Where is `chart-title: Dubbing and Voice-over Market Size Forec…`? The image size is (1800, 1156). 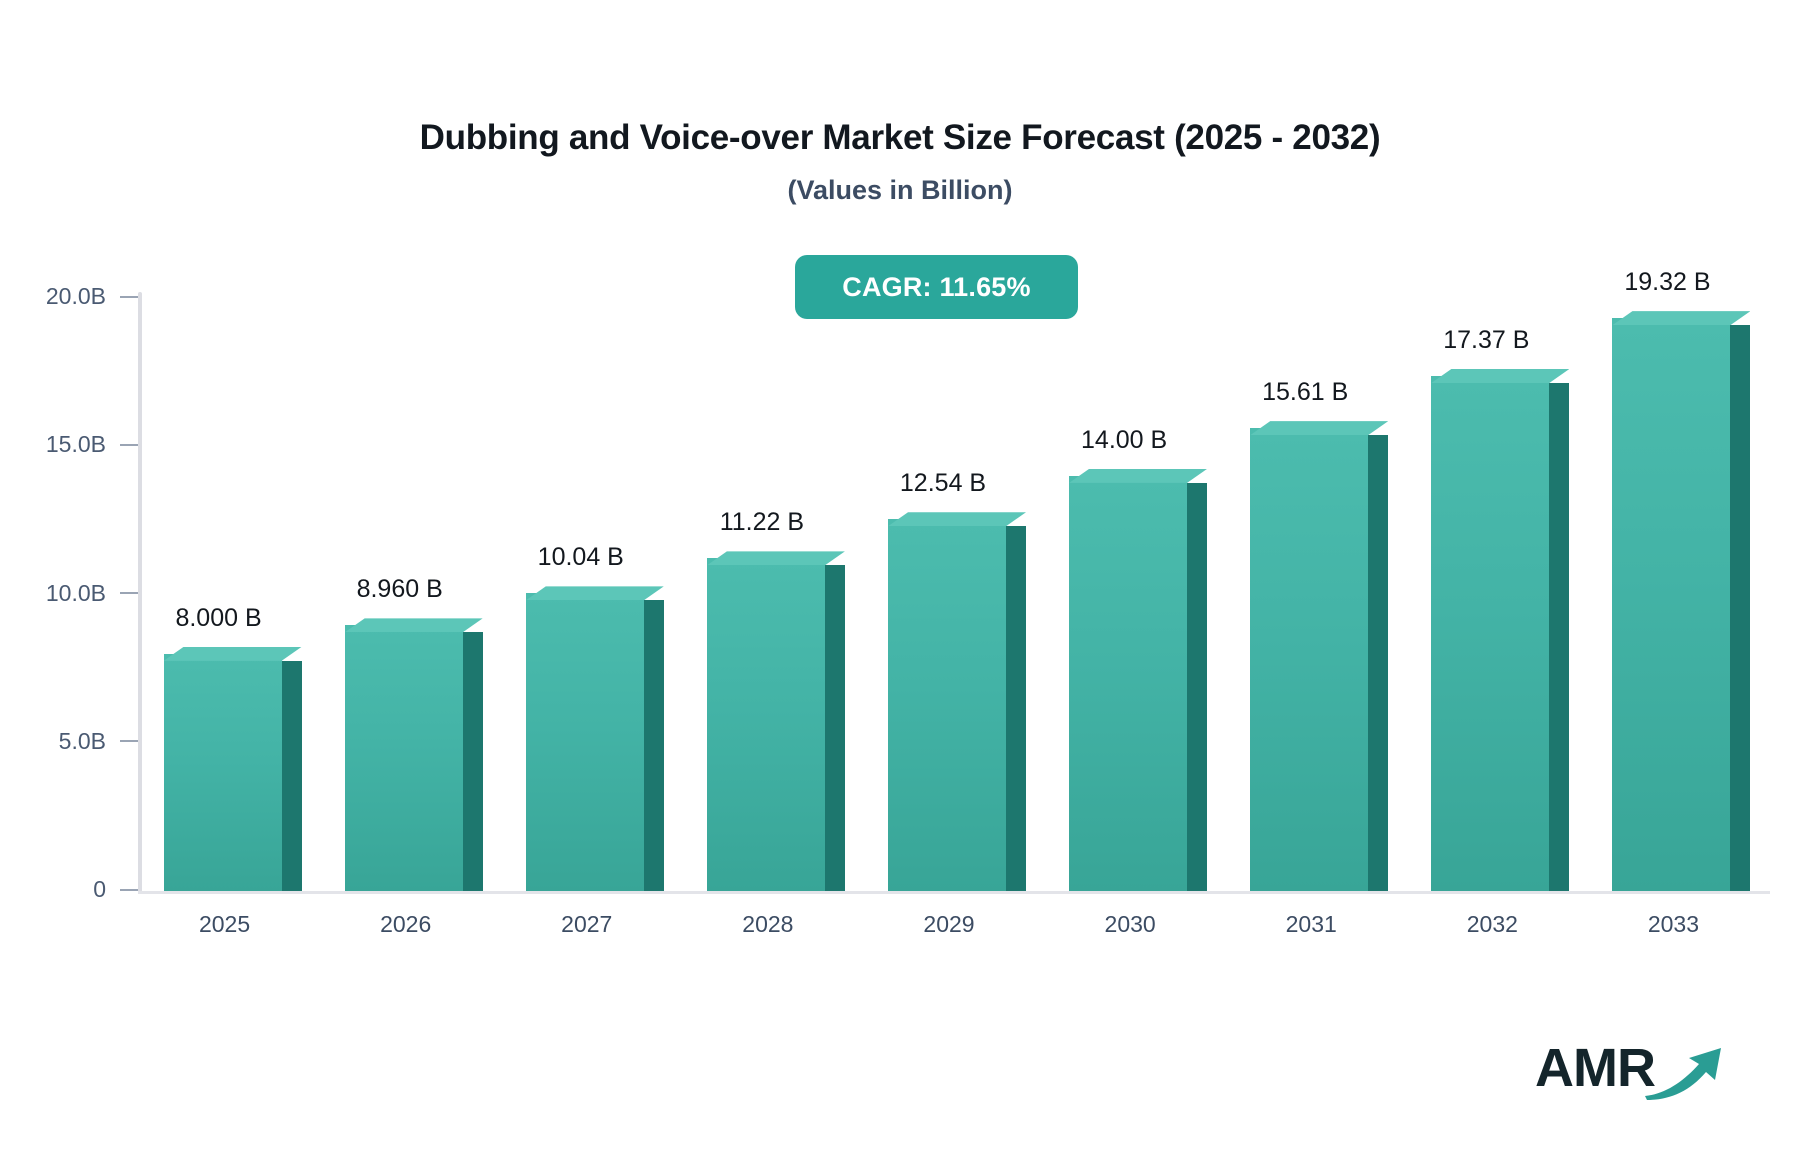 chart-title: Dubbing and Voice-over Market Size Forec… is located at coordinates (900, 137).